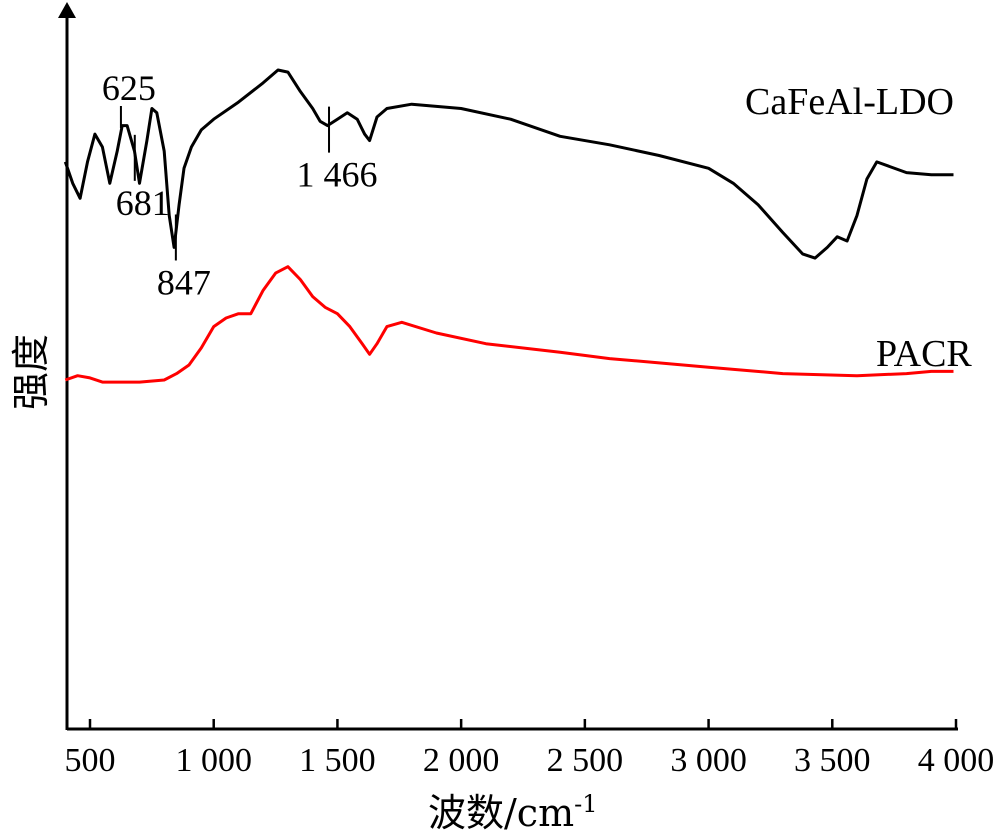  What do you see at coordinates (956, 760) in the screenshot?
I see `x-tick-label: 4 000` at bounding box center [956, 760].